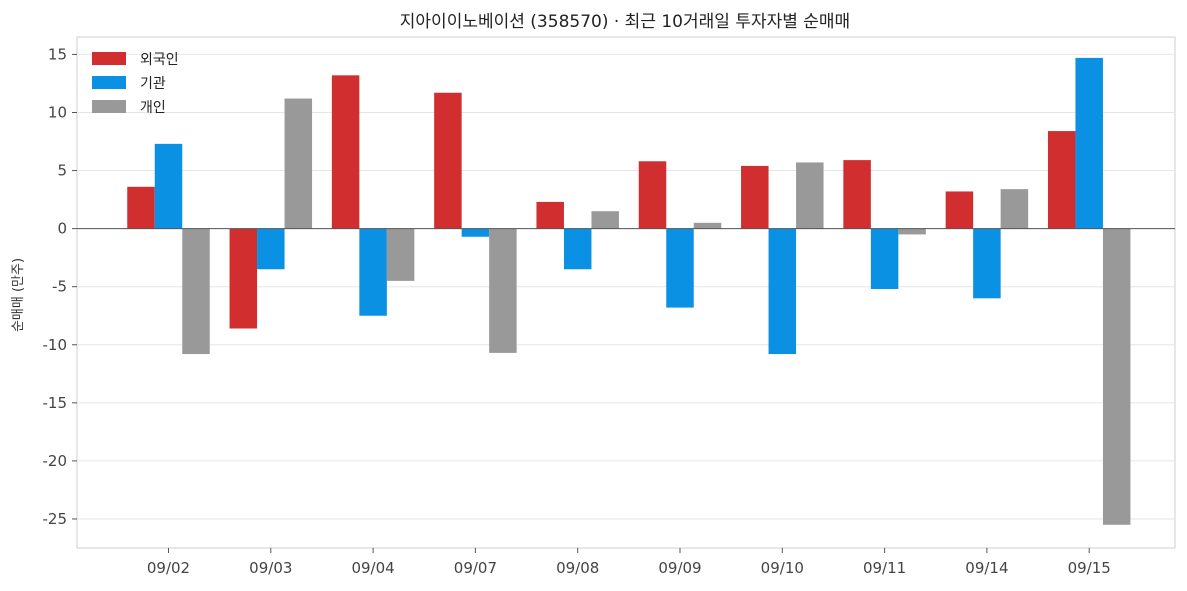 Image resolution: width=1187 pixels, height=591 pixels. I want to click on legend-label: 기관, so click(153, 84).